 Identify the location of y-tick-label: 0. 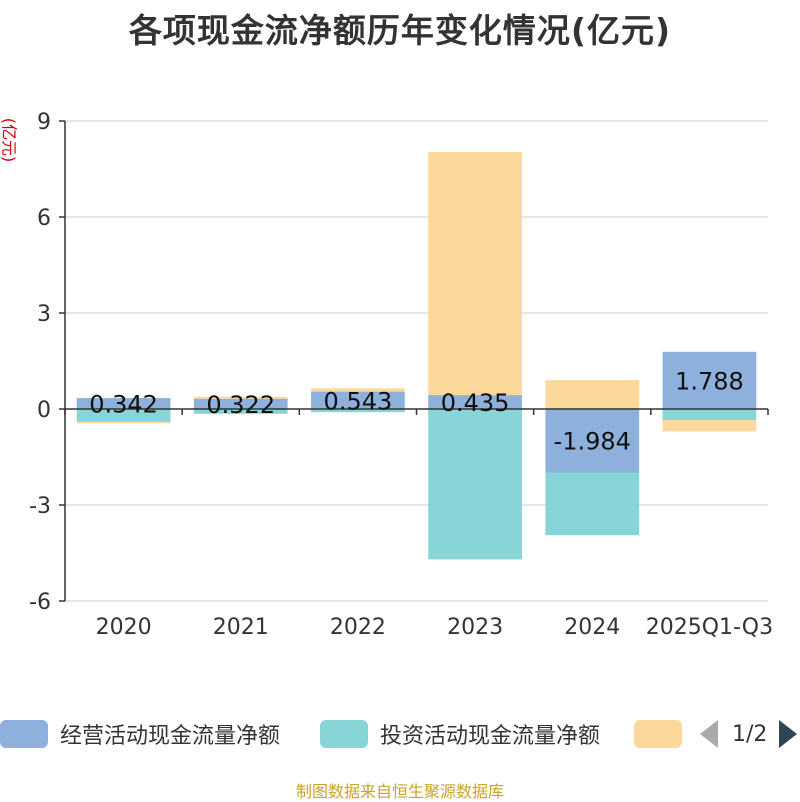
(44, 410).